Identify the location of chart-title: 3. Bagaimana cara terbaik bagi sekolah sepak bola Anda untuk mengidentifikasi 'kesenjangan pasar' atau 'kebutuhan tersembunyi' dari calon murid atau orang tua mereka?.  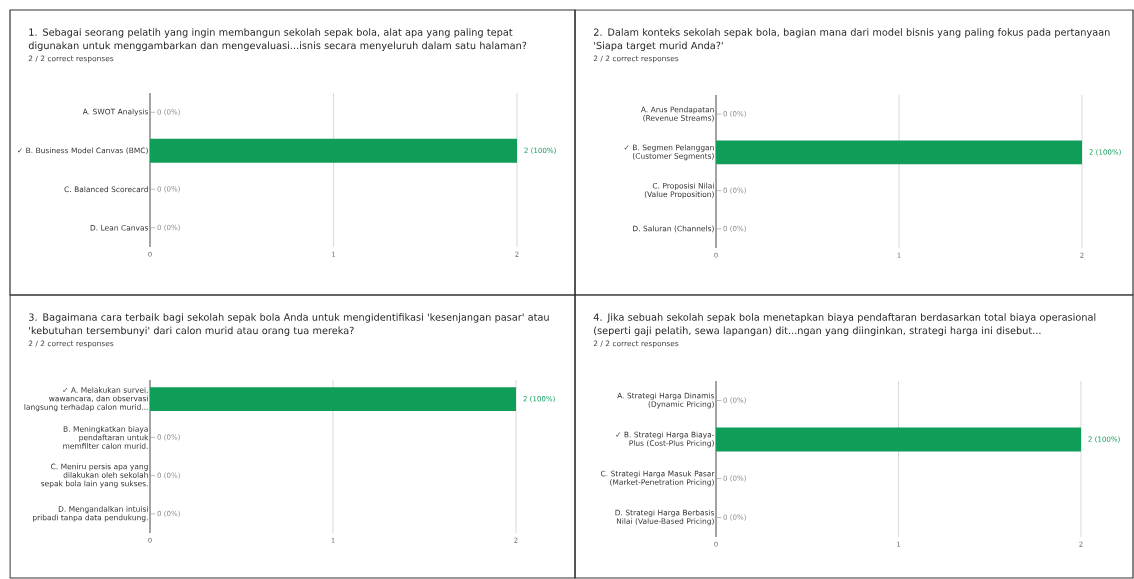
(289, 325).